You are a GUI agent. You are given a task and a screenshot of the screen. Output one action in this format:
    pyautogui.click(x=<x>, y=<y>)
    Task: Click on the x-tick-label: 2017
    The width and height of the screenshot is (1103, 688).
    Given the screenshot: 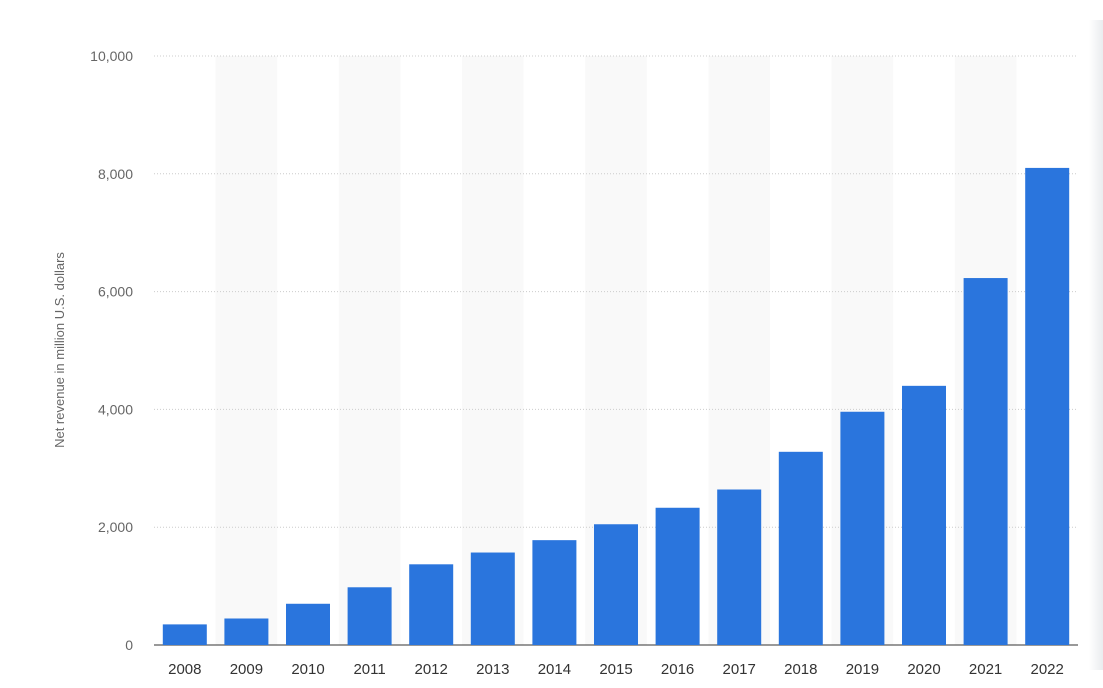 What is the action you would take?
    pyautogui.click(x=739, y=669)
    